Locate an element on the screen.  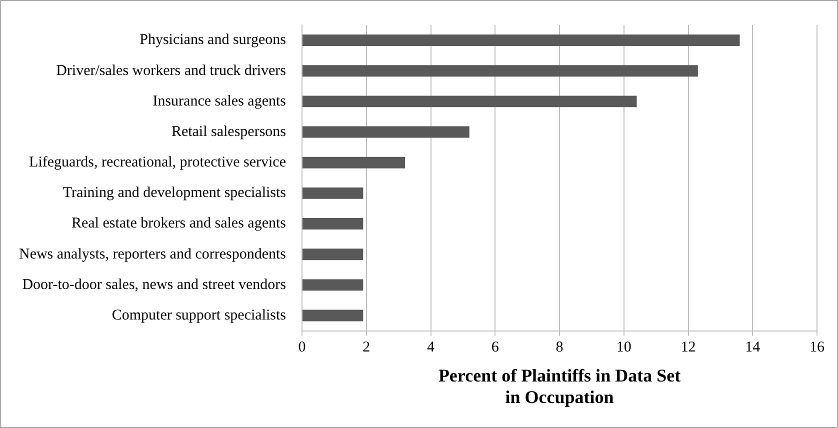
x-tick-label: 8 is located at coordinates (560, 348).